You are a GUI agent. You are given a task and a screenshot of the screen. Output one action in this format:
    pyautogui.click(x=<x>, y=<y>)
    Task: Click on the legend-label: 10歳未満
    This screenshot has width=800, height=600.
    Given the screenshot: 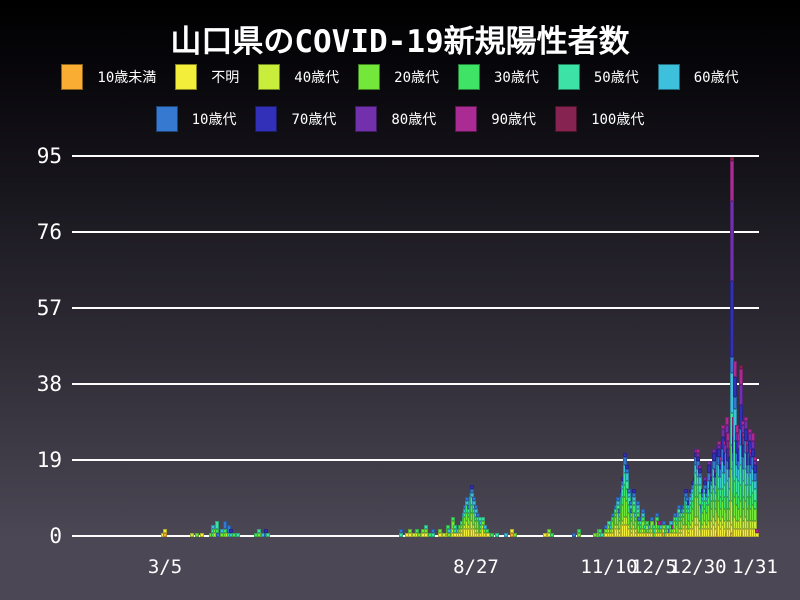 What is the action you would take?
    pyautogui.click(x=127, y=78)
    